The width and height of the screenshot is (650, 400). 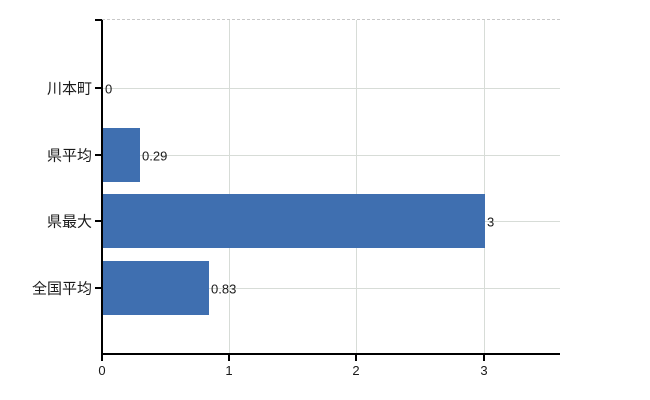 I want to click on category-label: 県最大, so click(x=69, y=222).